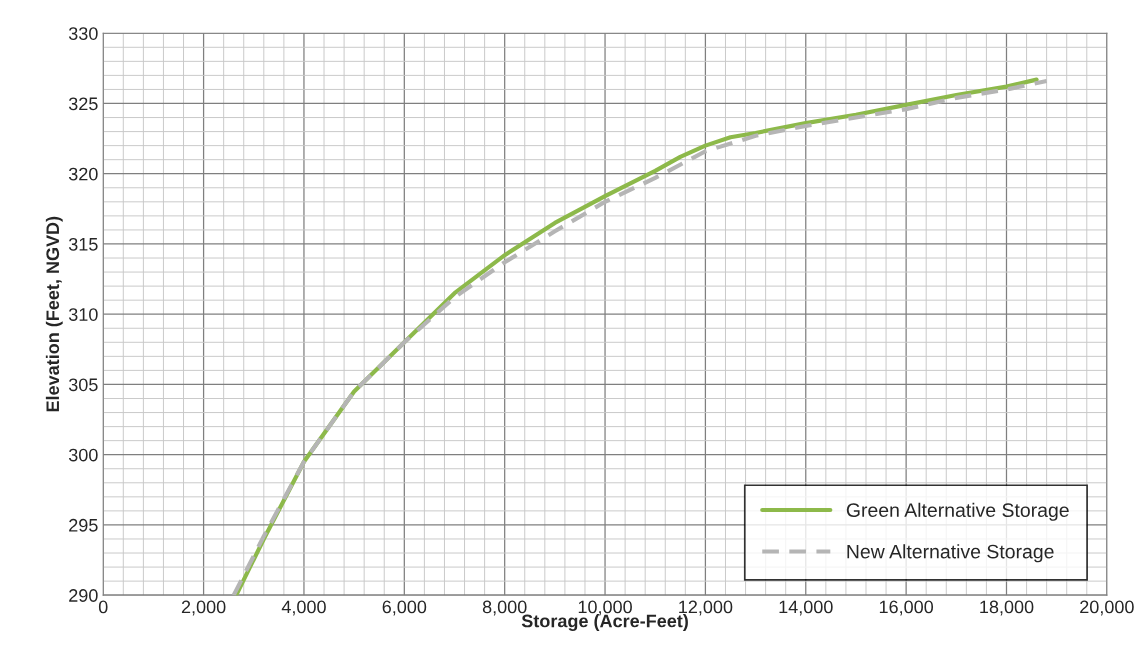 The image size is (1147, 665). I want to click on y-tick-label: 315, so click(83, 244).